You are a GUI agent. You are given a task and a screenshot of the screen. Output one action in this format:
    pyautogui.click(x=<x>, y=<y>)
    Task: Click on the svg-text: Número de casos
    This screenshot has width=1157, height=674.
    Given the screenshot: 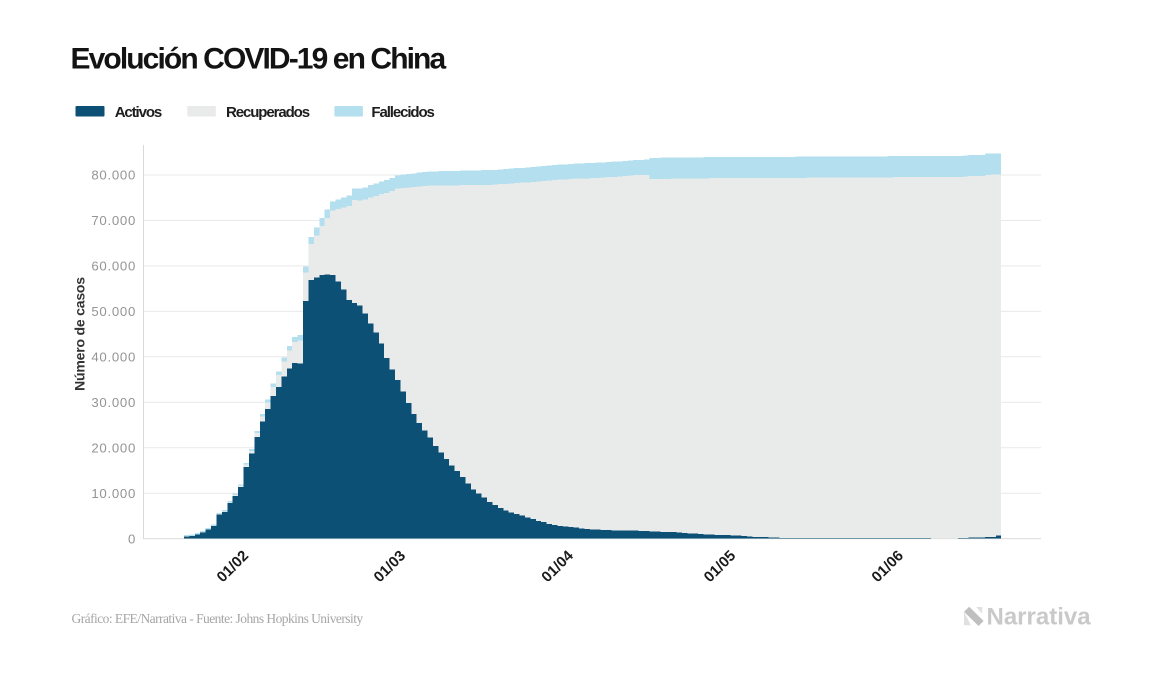 What is the action you would take?
    pyautogui.click(x=80, y=334)
    